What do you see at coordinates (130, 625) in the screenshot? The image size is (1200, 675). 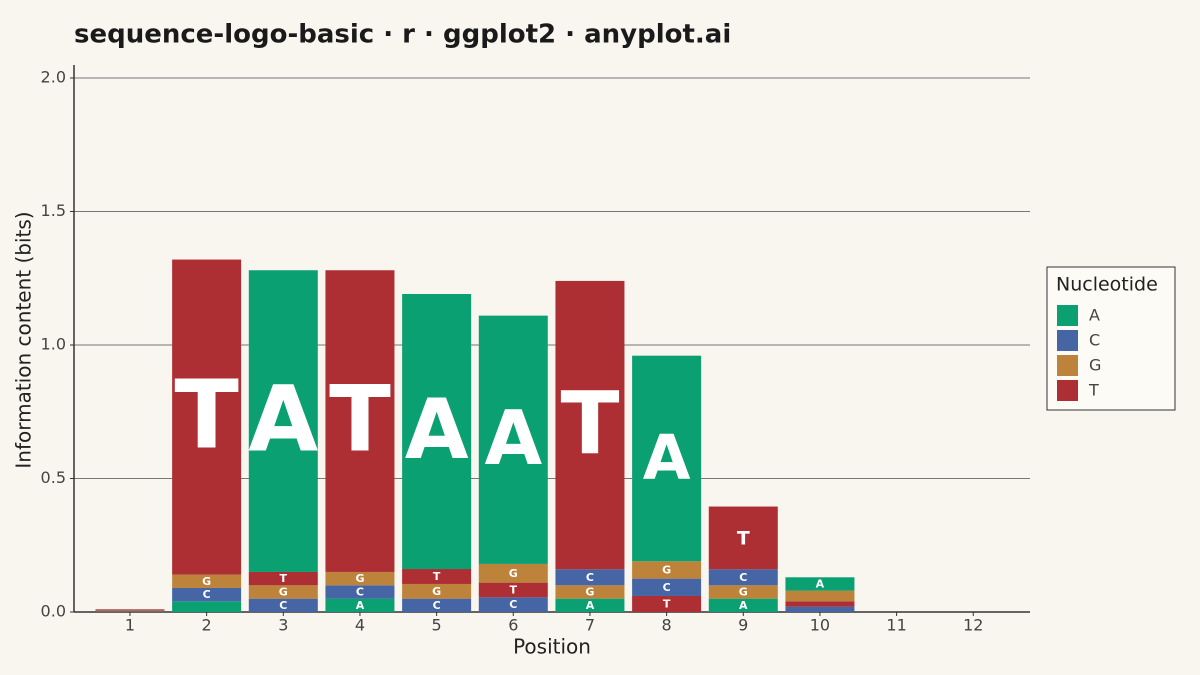 I see `x-tick-label: 1` at bounding box center [130, 625].